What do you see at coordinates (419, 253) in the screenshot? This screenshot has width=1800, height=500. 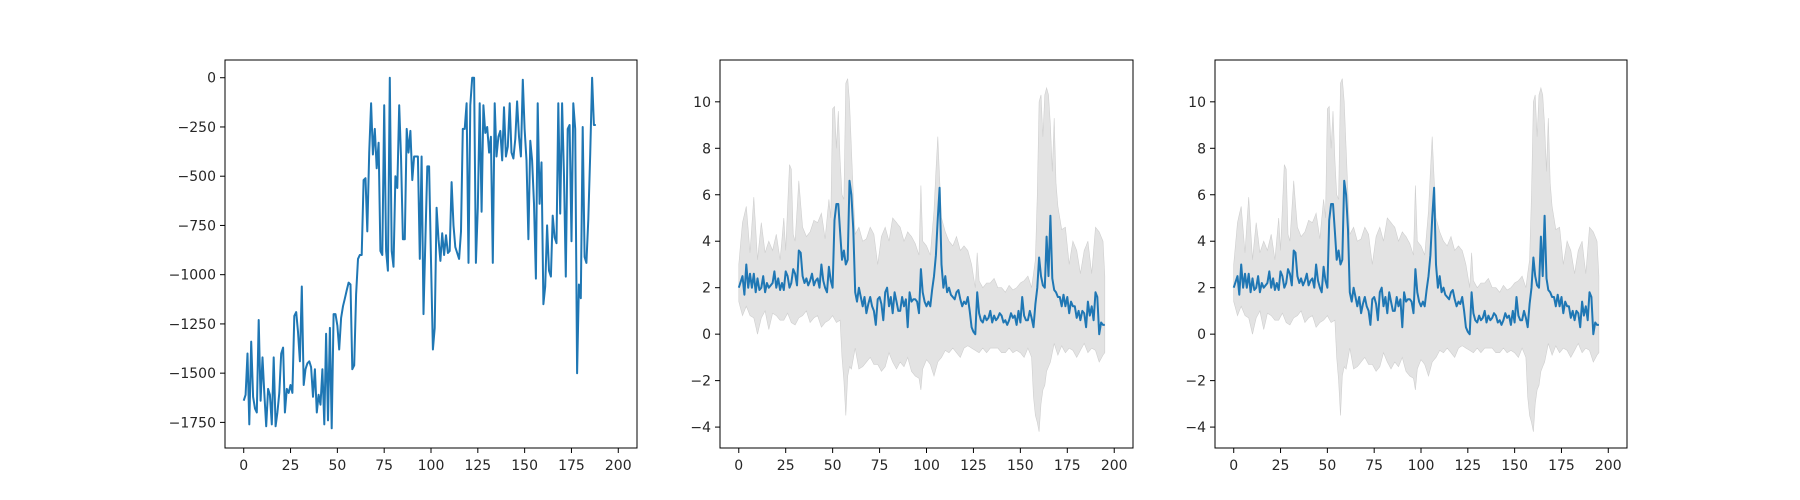 I see `series-line` at bounding box center [419, 253].